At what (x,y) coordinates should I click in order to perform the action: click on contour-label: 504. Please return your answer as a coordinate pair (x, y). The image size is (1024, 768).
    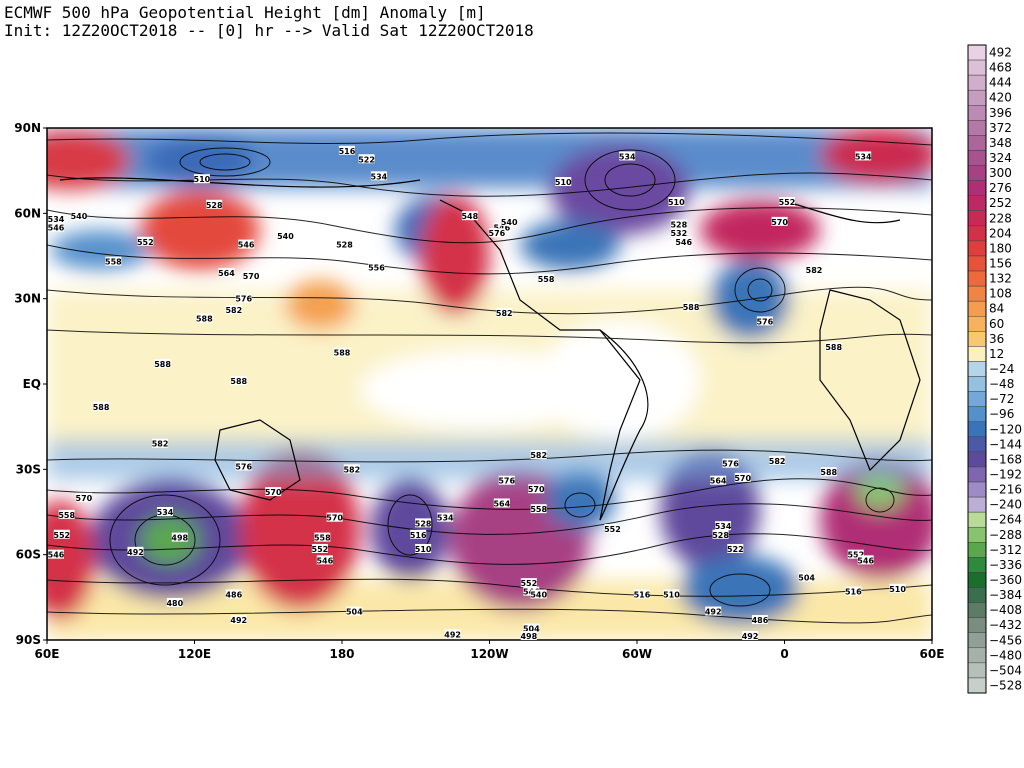
    Looking at the image, I should click on (806, 577).